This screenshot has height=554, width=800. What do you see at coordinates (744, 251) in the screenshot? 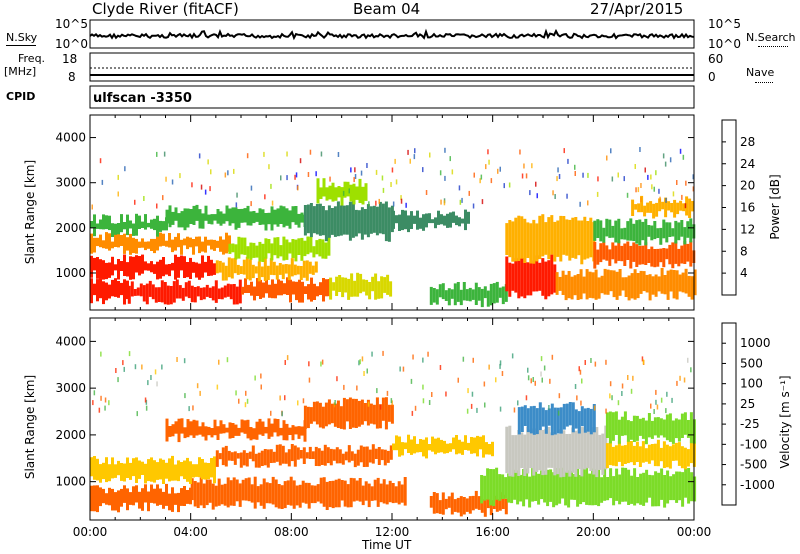
I see `power-cbar-tick-label: 8` at bounding box center [744, 251].